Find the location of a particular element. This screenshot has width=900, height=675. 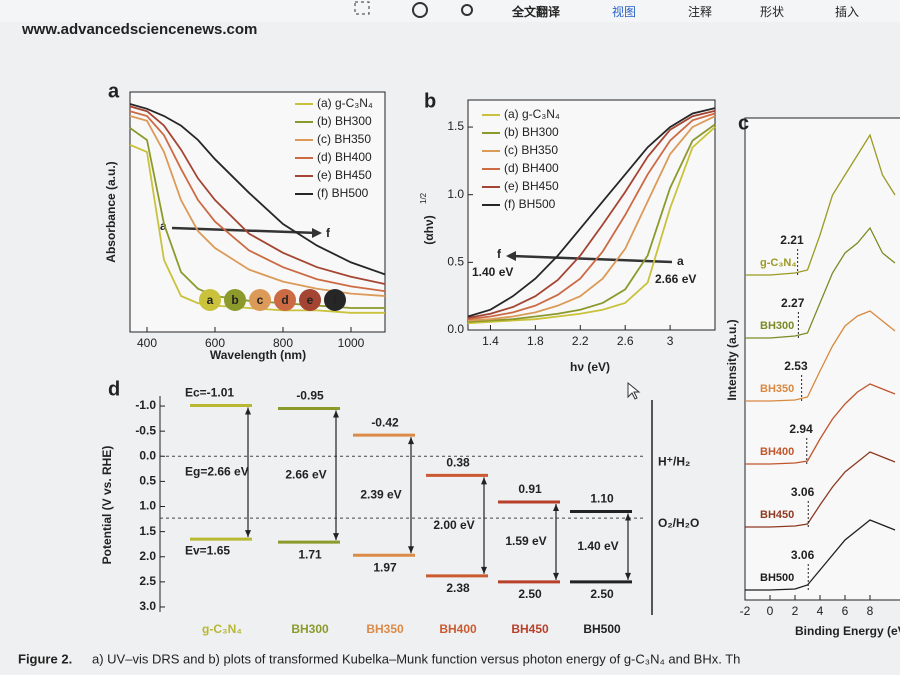

caption-label: Figure 2. is located at coordinates (45, 658).